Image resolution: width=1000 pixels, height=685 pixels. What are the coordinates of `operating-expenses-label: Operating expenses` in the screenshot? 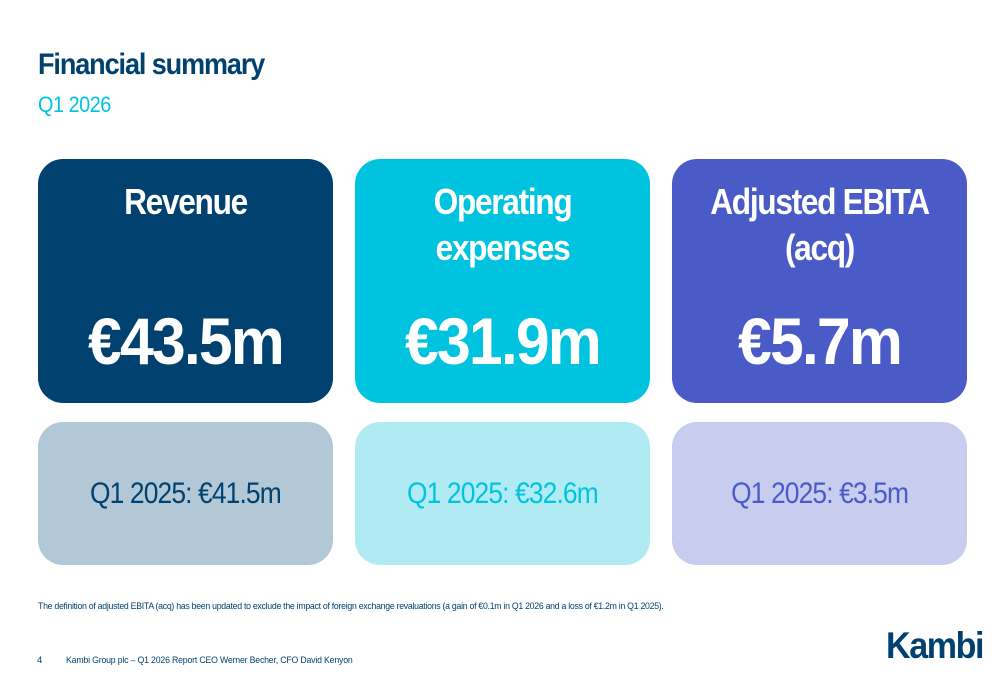 It's located at (503, 224).